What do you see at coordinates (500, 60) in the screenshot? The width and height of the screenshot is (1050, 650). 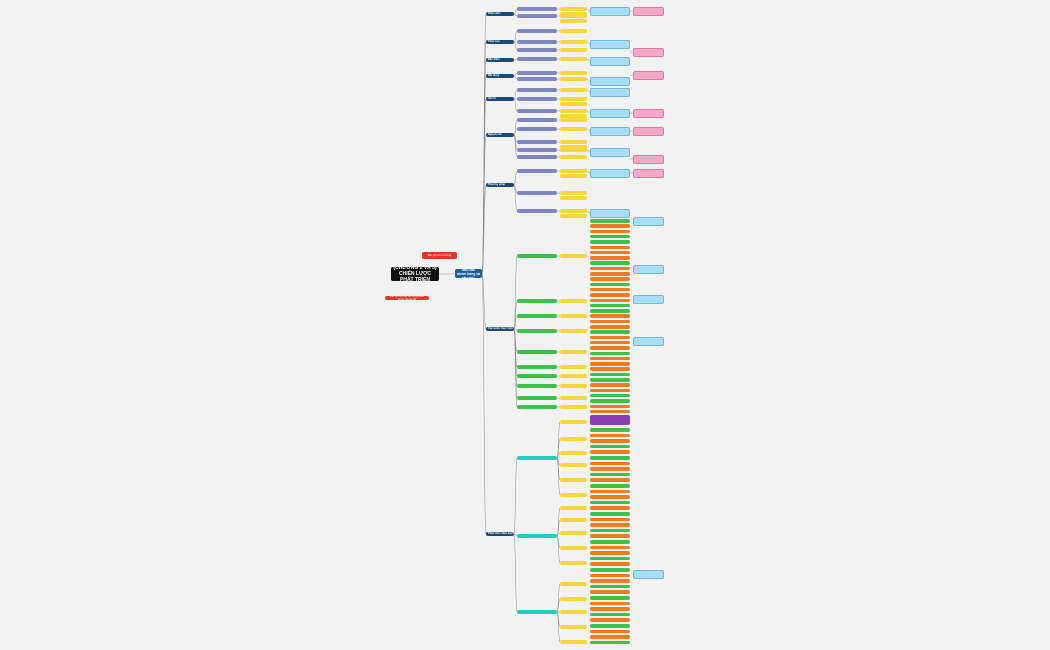 I see `branch-3: Đặc điểm` at bounding box center [500, 60].